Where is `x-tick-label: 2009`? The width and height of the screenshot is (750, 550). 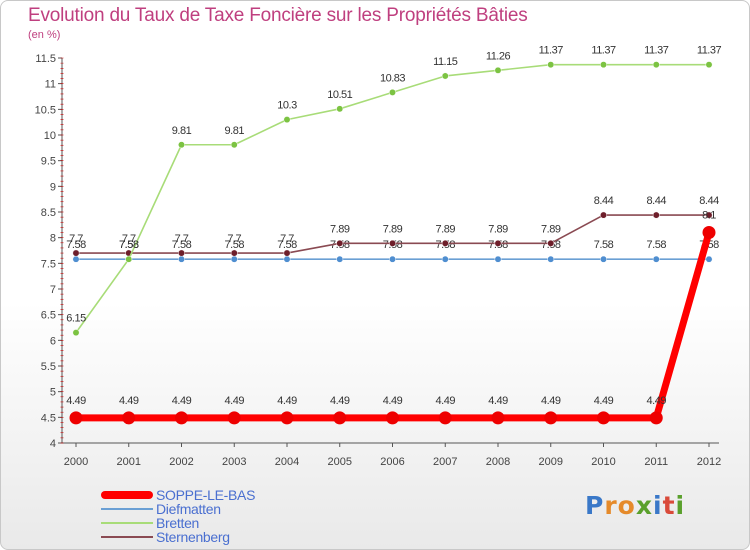 x-tick-label: 2009 is located at coordinates (551, 462).